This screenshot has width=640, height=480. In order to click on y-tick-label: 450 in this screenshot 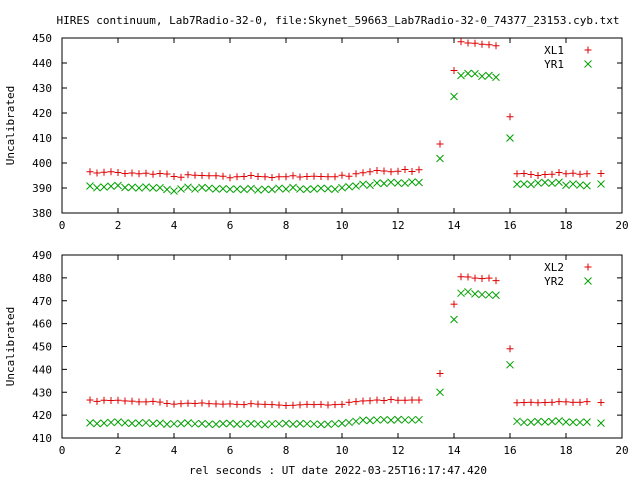, I will do `click(42, 38)`.